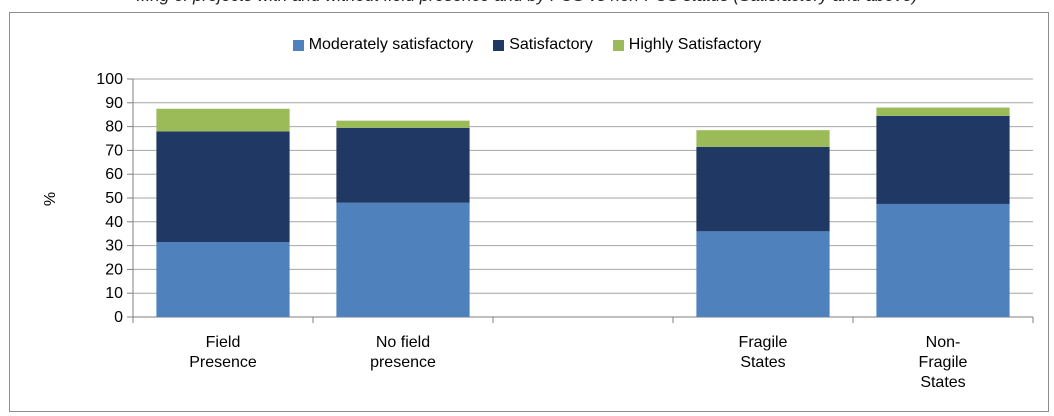 The width and height of the screenshot is (1054, 416). What do you see at coordinates (114, 150) in the screenshot?
I see `y-tick-label-70: 70` at bounding box center [114, 150].